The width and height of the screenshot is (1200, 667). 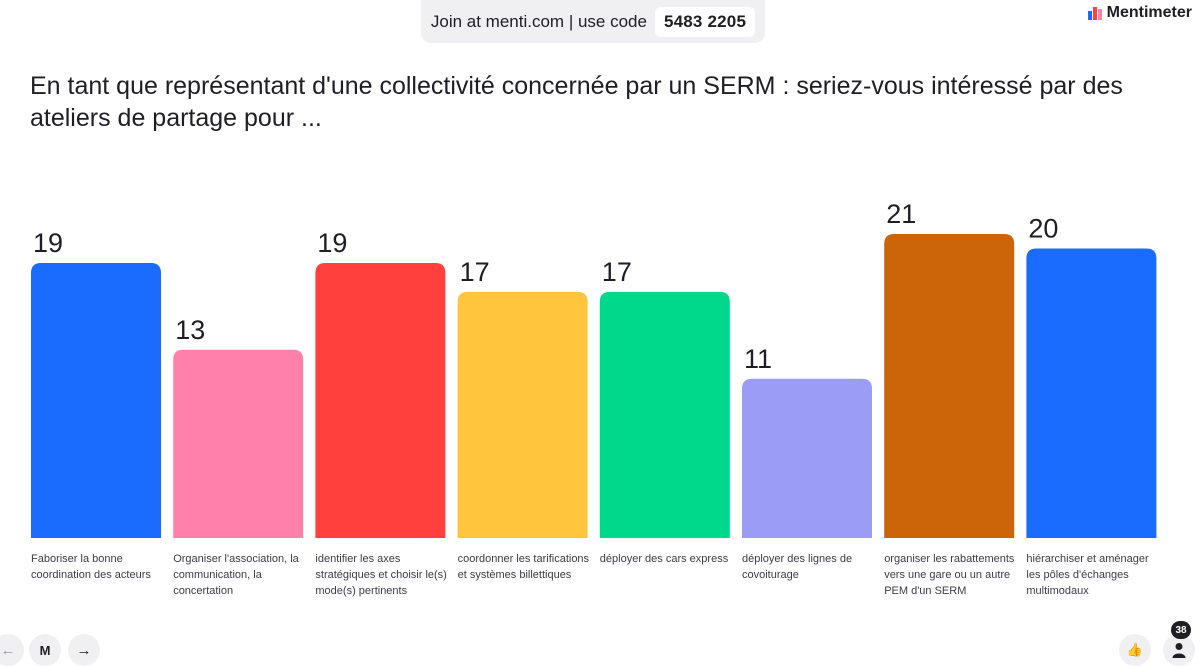 What do you see at coordinates (758, 359) in the screenshot?
I see `bar-value-label-6: 11` at bounding box center [758, 359].